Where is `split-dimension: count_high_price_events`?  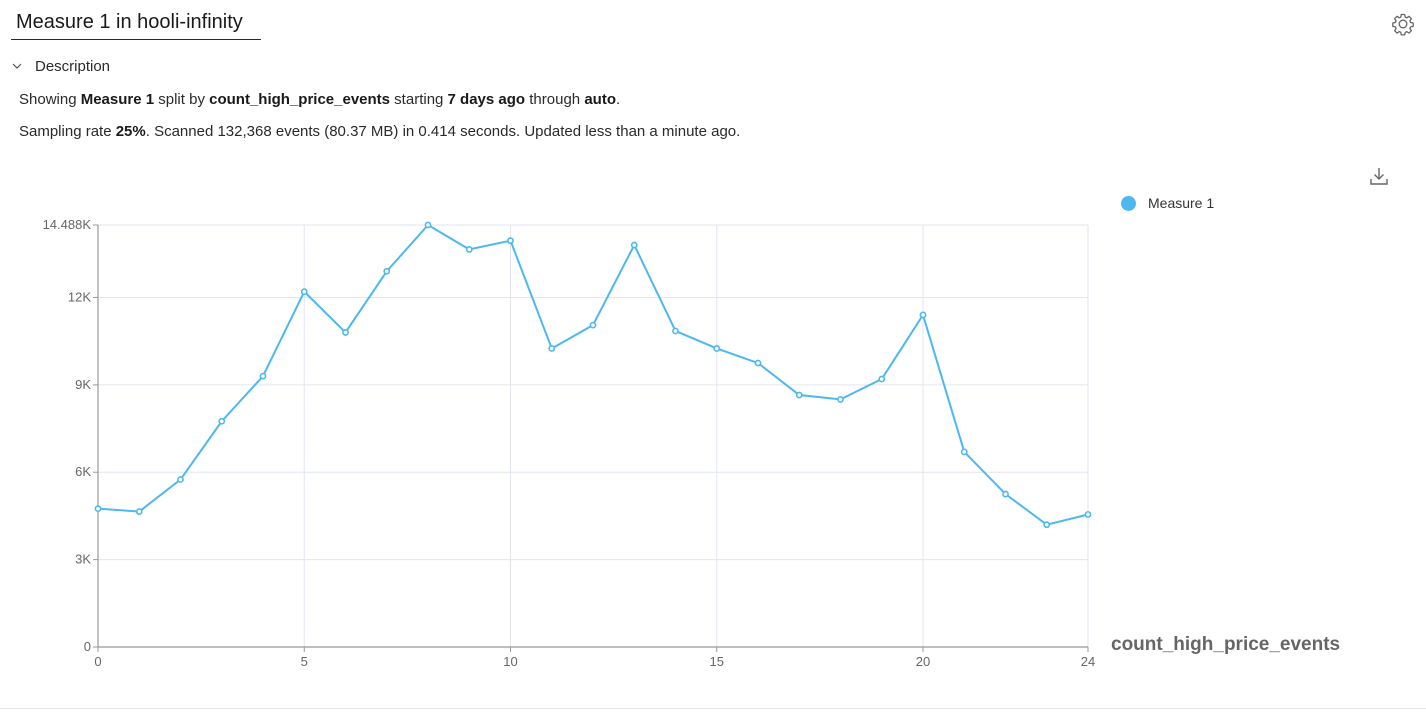
split-dimension: count_high_price_events is located at coordinates (300, 99).